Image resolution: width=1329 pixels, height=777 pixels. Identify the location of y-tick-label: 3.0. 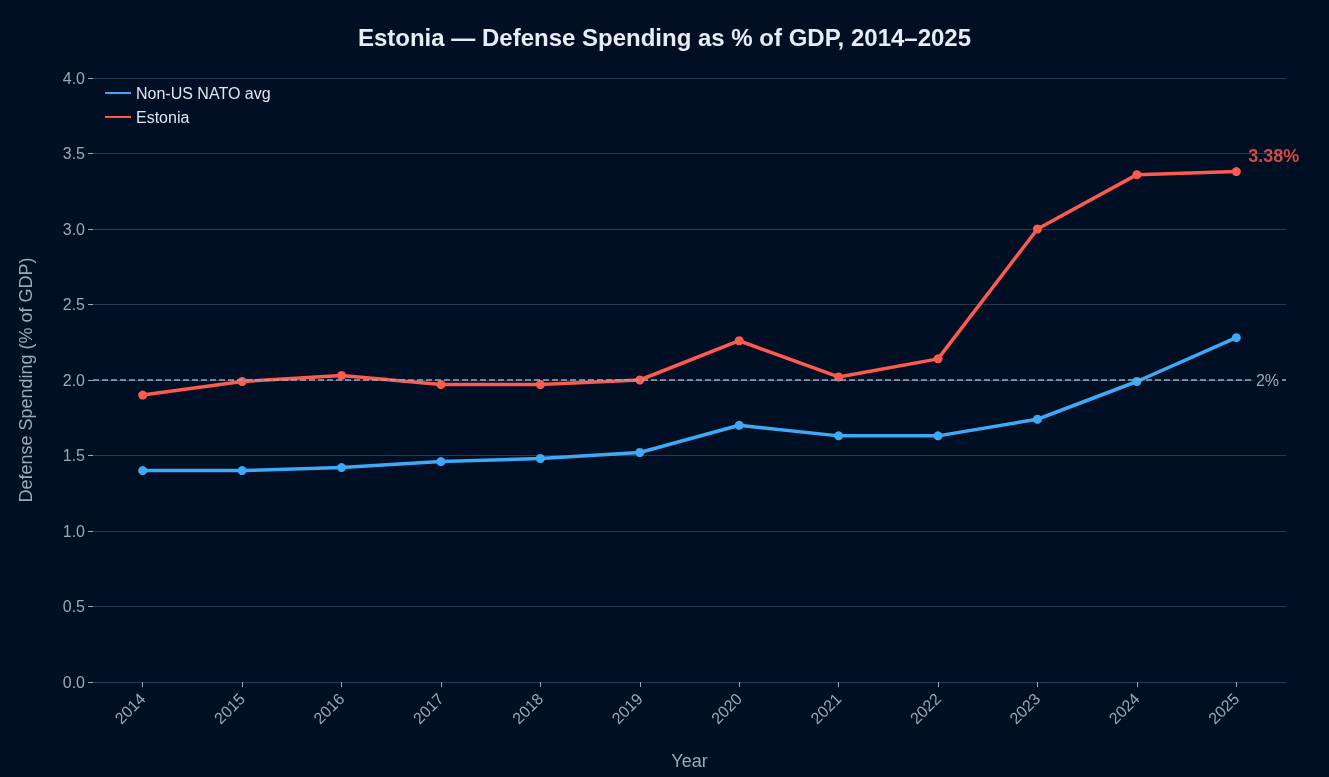
(74, 229).